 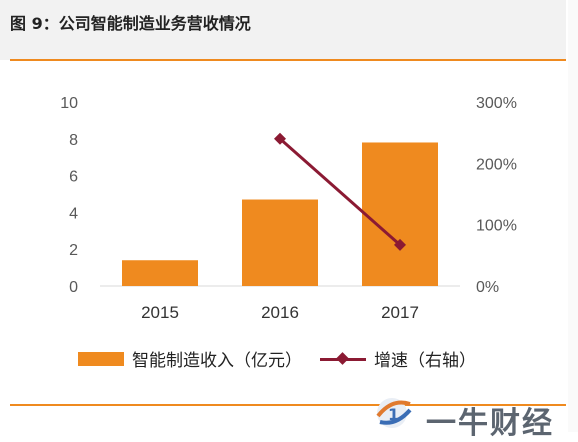 What do you see at coordinates (573, 216) in the screenshot?
I see `page-edge` at bounding box center [573, 216].